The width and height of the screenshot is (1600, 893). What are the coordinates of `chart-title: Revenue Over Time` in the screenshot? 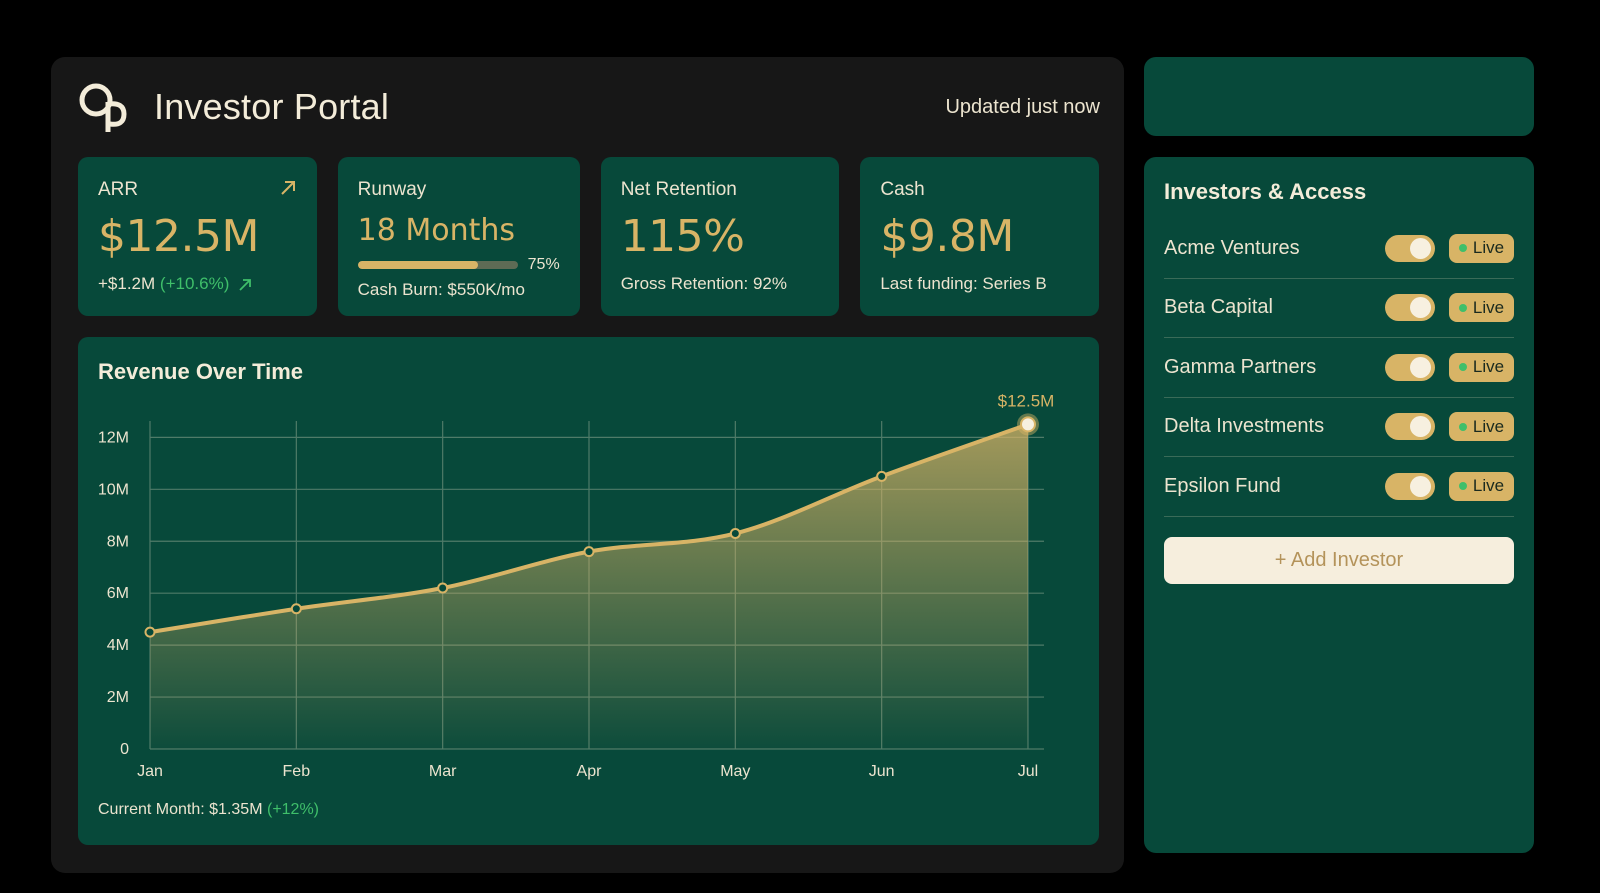 It's located at (201, 371).